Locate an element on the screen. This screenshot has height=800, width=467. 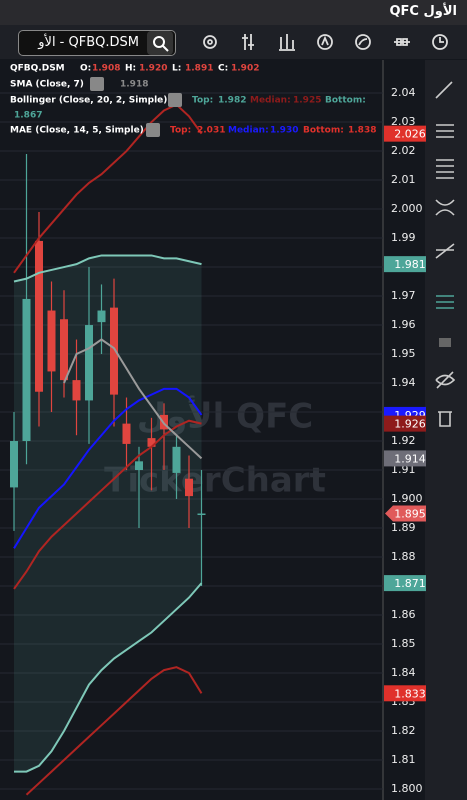
legend-text: H: is located at coordinates (130, 69).